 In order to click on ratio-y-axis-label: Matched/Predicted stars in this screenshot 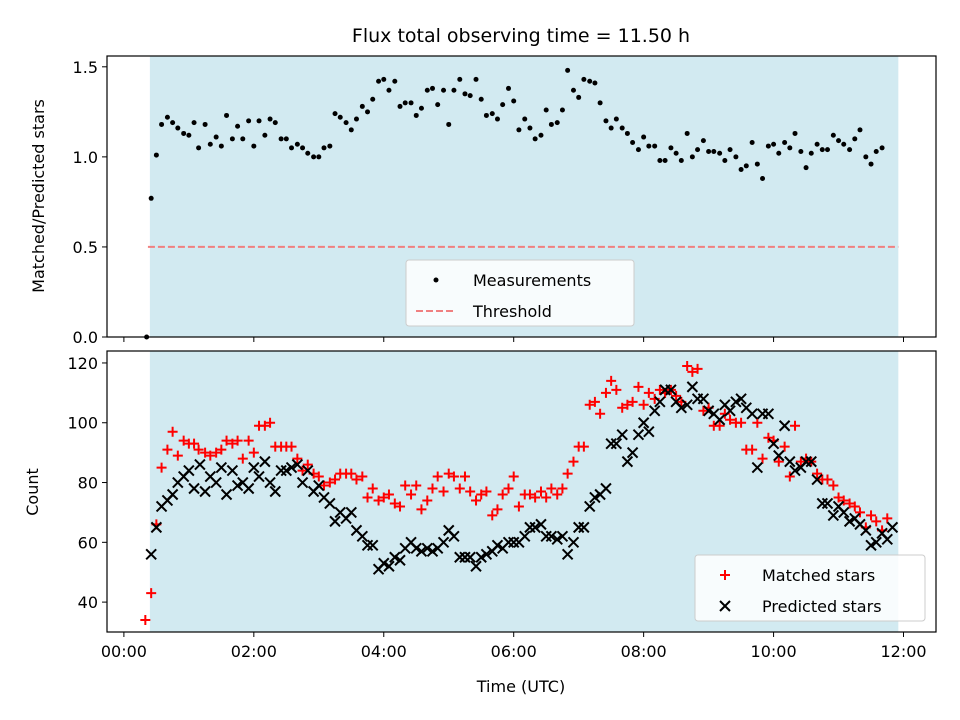, I will do `click(38, 196)`.